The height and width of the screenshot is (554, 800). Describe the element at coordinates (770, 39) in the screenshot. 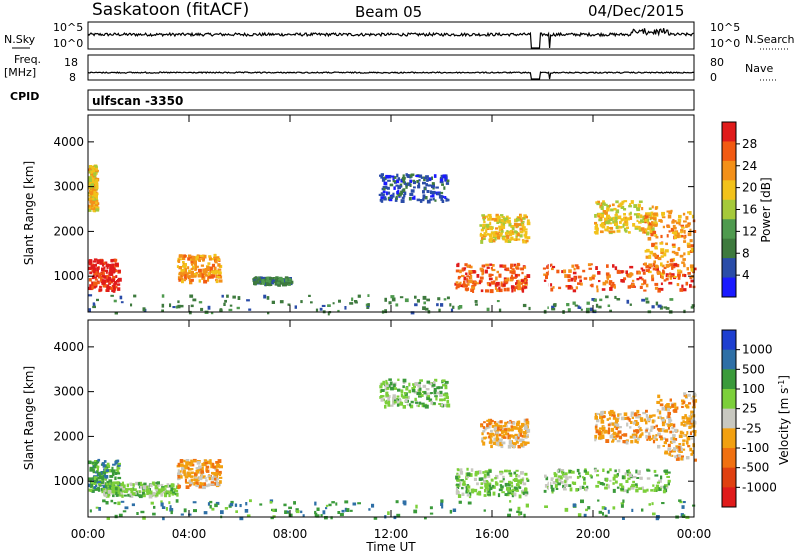

I see `nsearch-label: N.Search` at that location.